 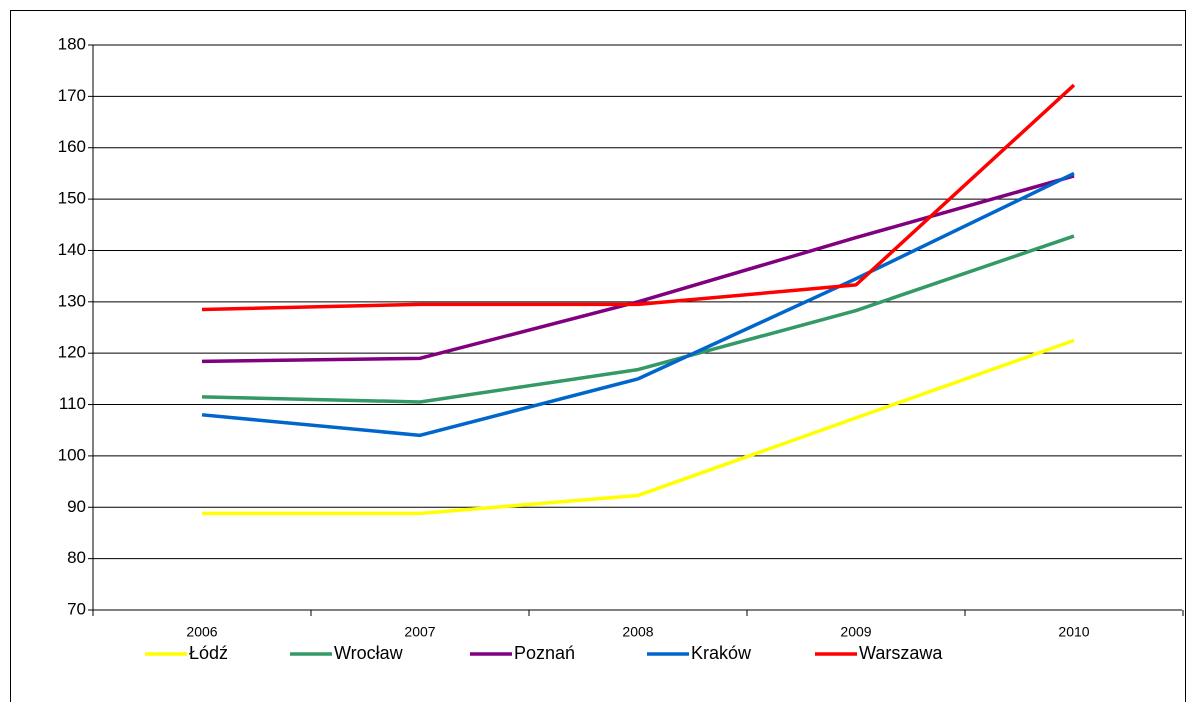 I want to click on y-tick-label: 130, so click(x=72, y=300).